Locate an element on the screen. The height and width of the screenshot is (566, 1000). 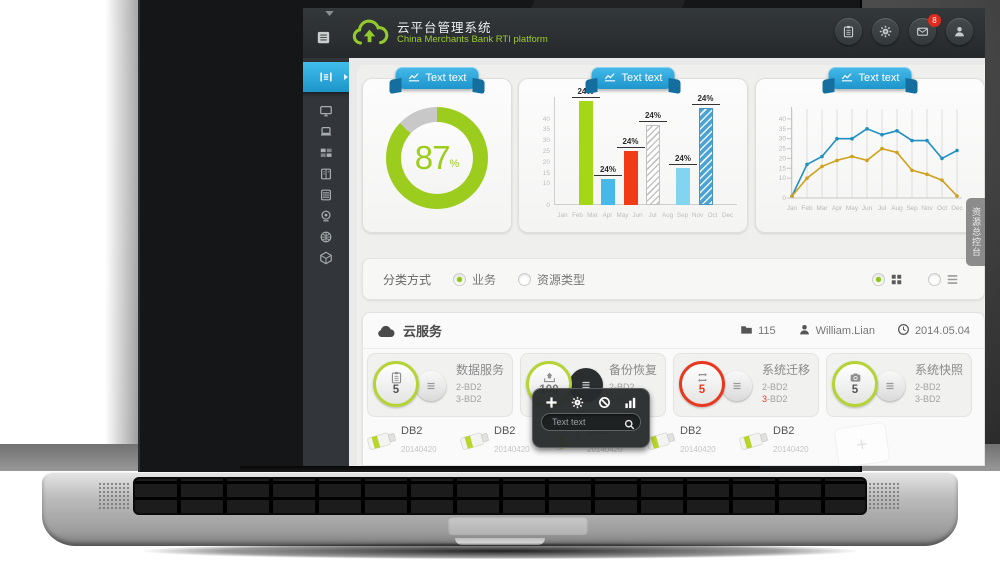
sidebar-item-monitor is located at coordinates (326, 111).